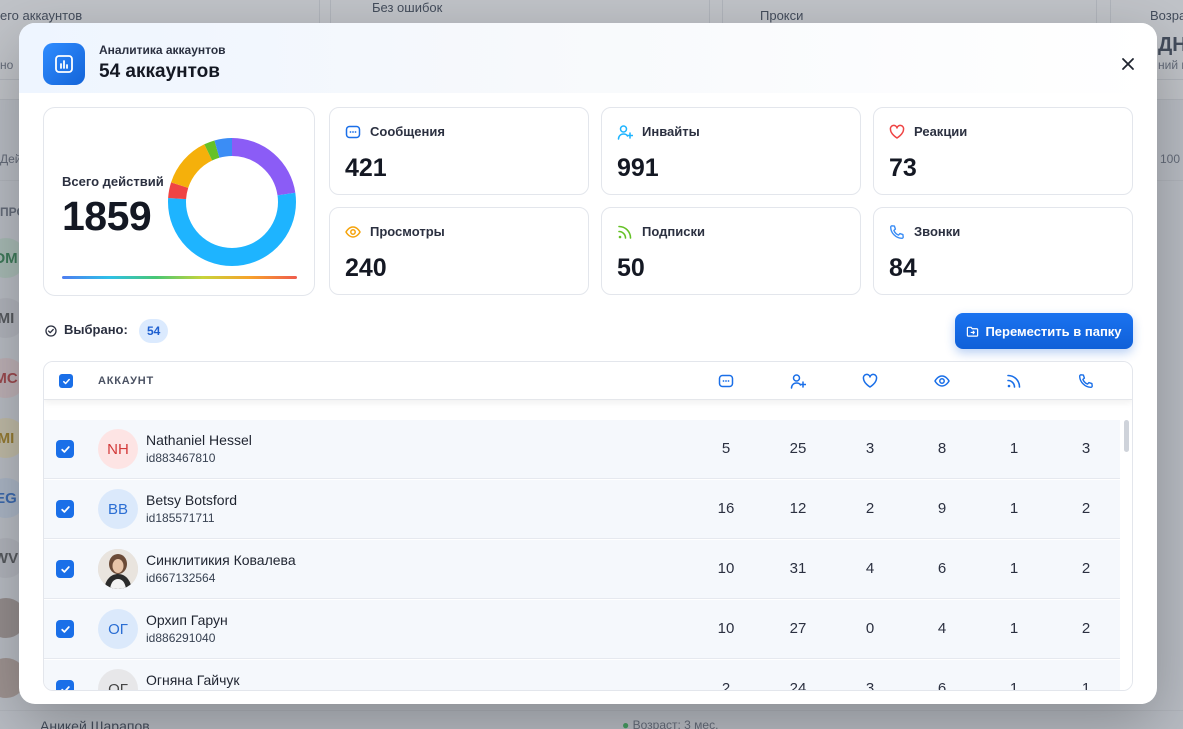 The width and height of the screenshot is (1183, 729). I want to click on stat-messages: Сообщения 421, so click(459, 151).